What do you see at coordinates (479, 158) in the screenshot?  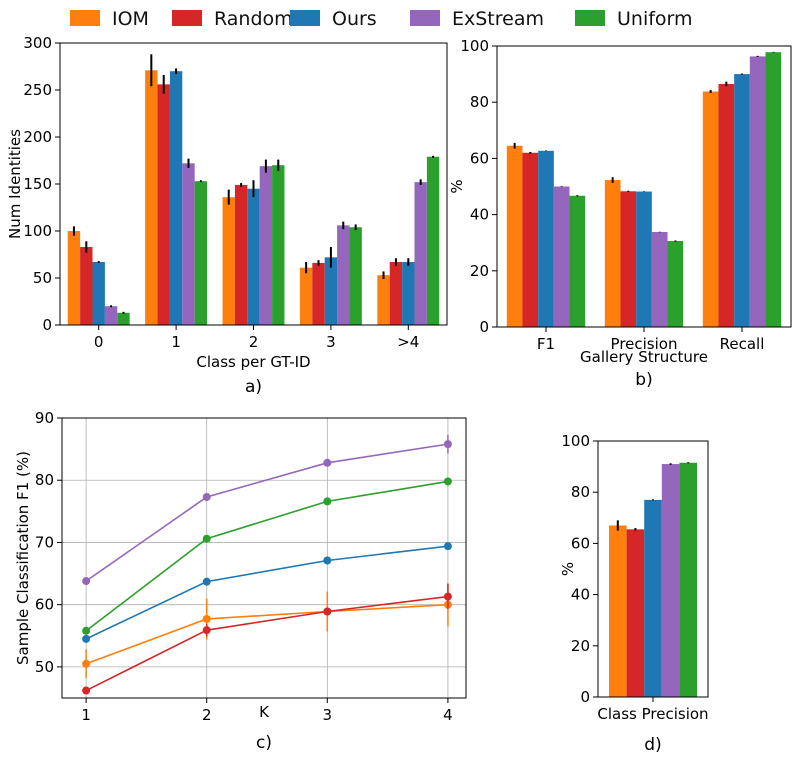 I see `y-tick-label: 60` at bounding box center [479, 158].